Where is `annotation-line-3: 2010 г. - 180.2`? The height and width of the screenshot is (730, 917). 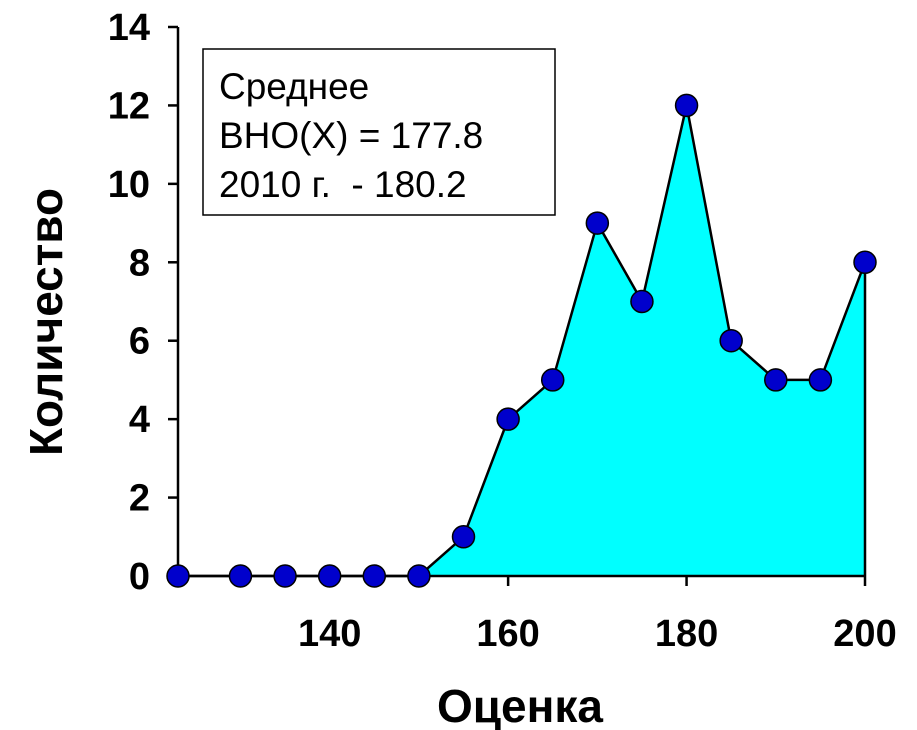 annotation-line-3: 2010 г. - 180.2 is located at coordinates (343, 184).